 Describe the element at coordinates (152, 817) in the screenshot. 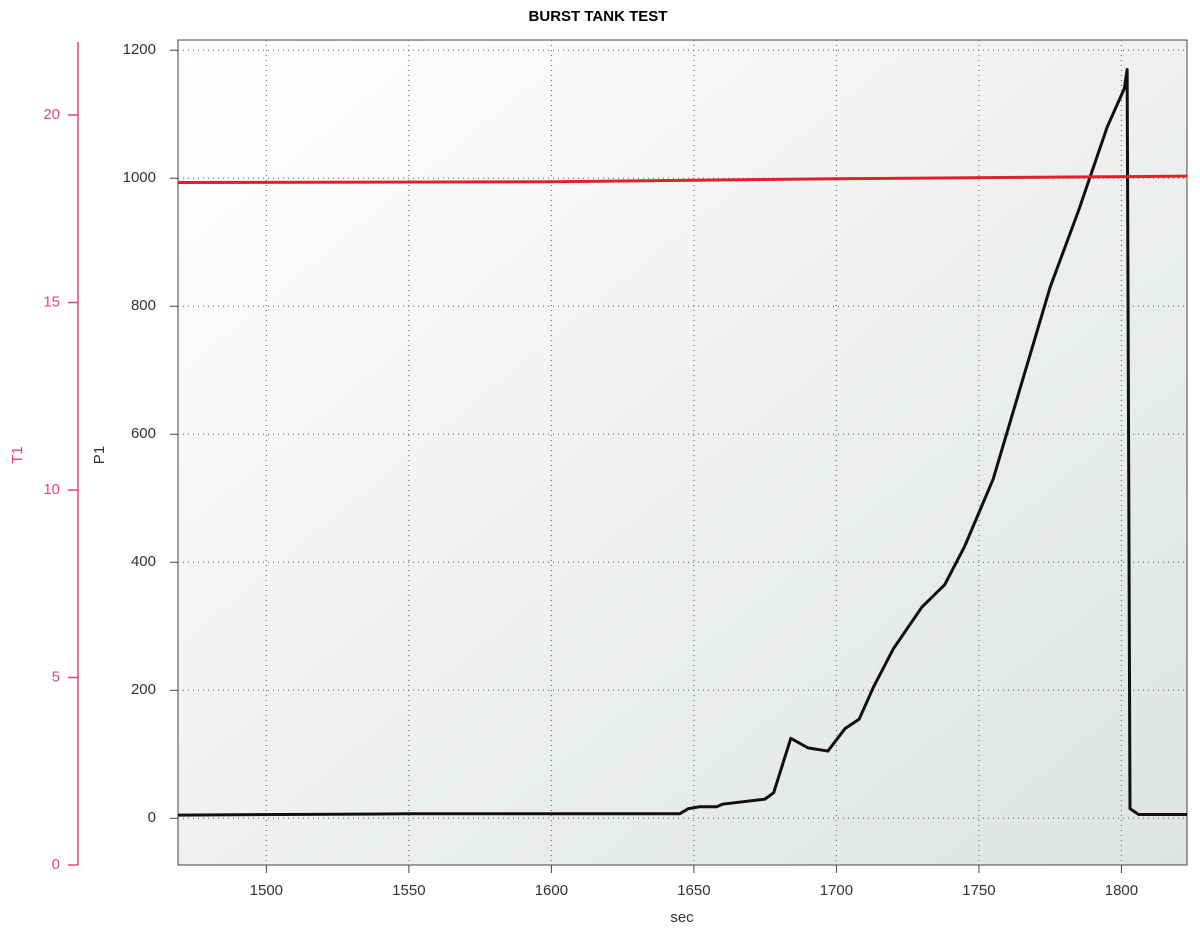

I see `y-tick-label: 0` at that location.